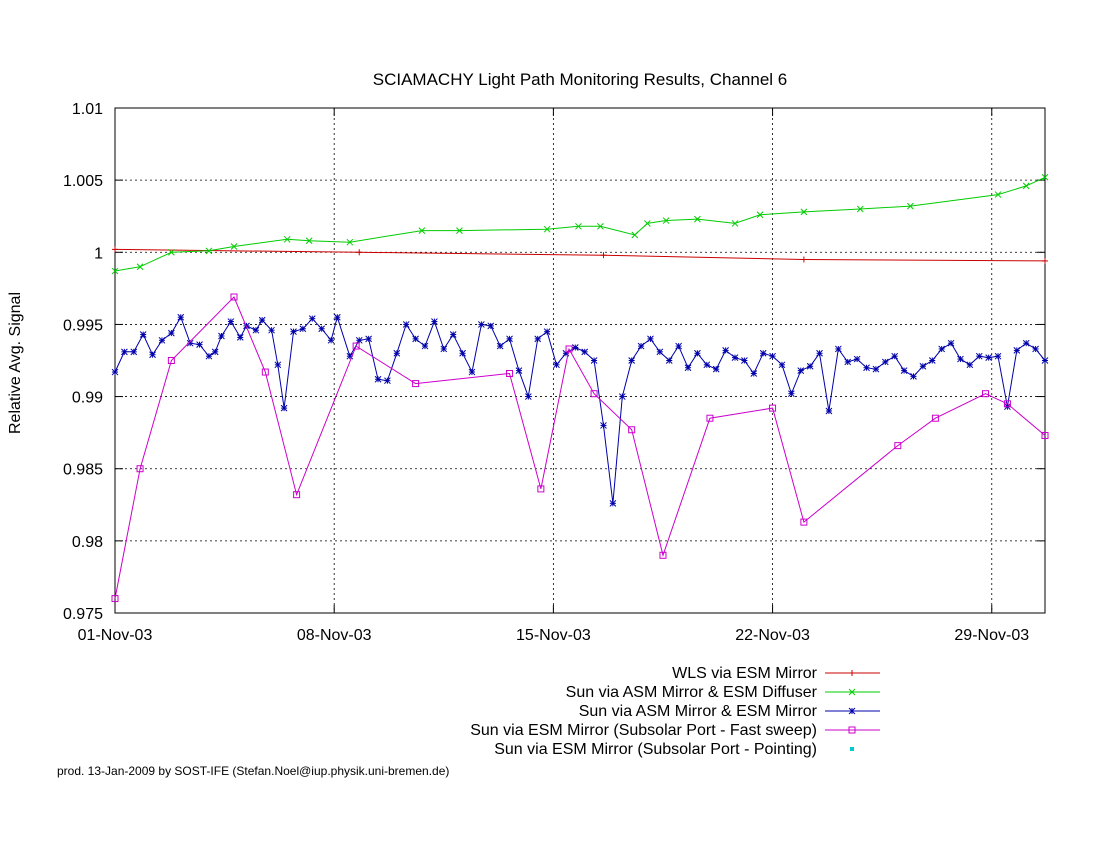 This screenshot has height=850, width=1100. What do you see at coordinates (580, 255) in the screenshot?
I see `series-line` at bounding box center [580, 255].